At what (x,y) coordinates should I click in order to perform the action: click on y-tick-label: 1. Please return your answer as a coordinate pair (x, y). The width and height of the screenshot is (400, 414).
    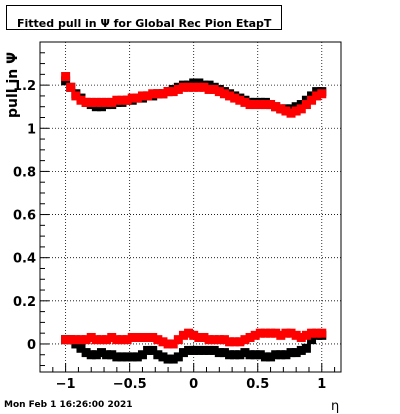
    Looking at the image, I should click on (31, 129).